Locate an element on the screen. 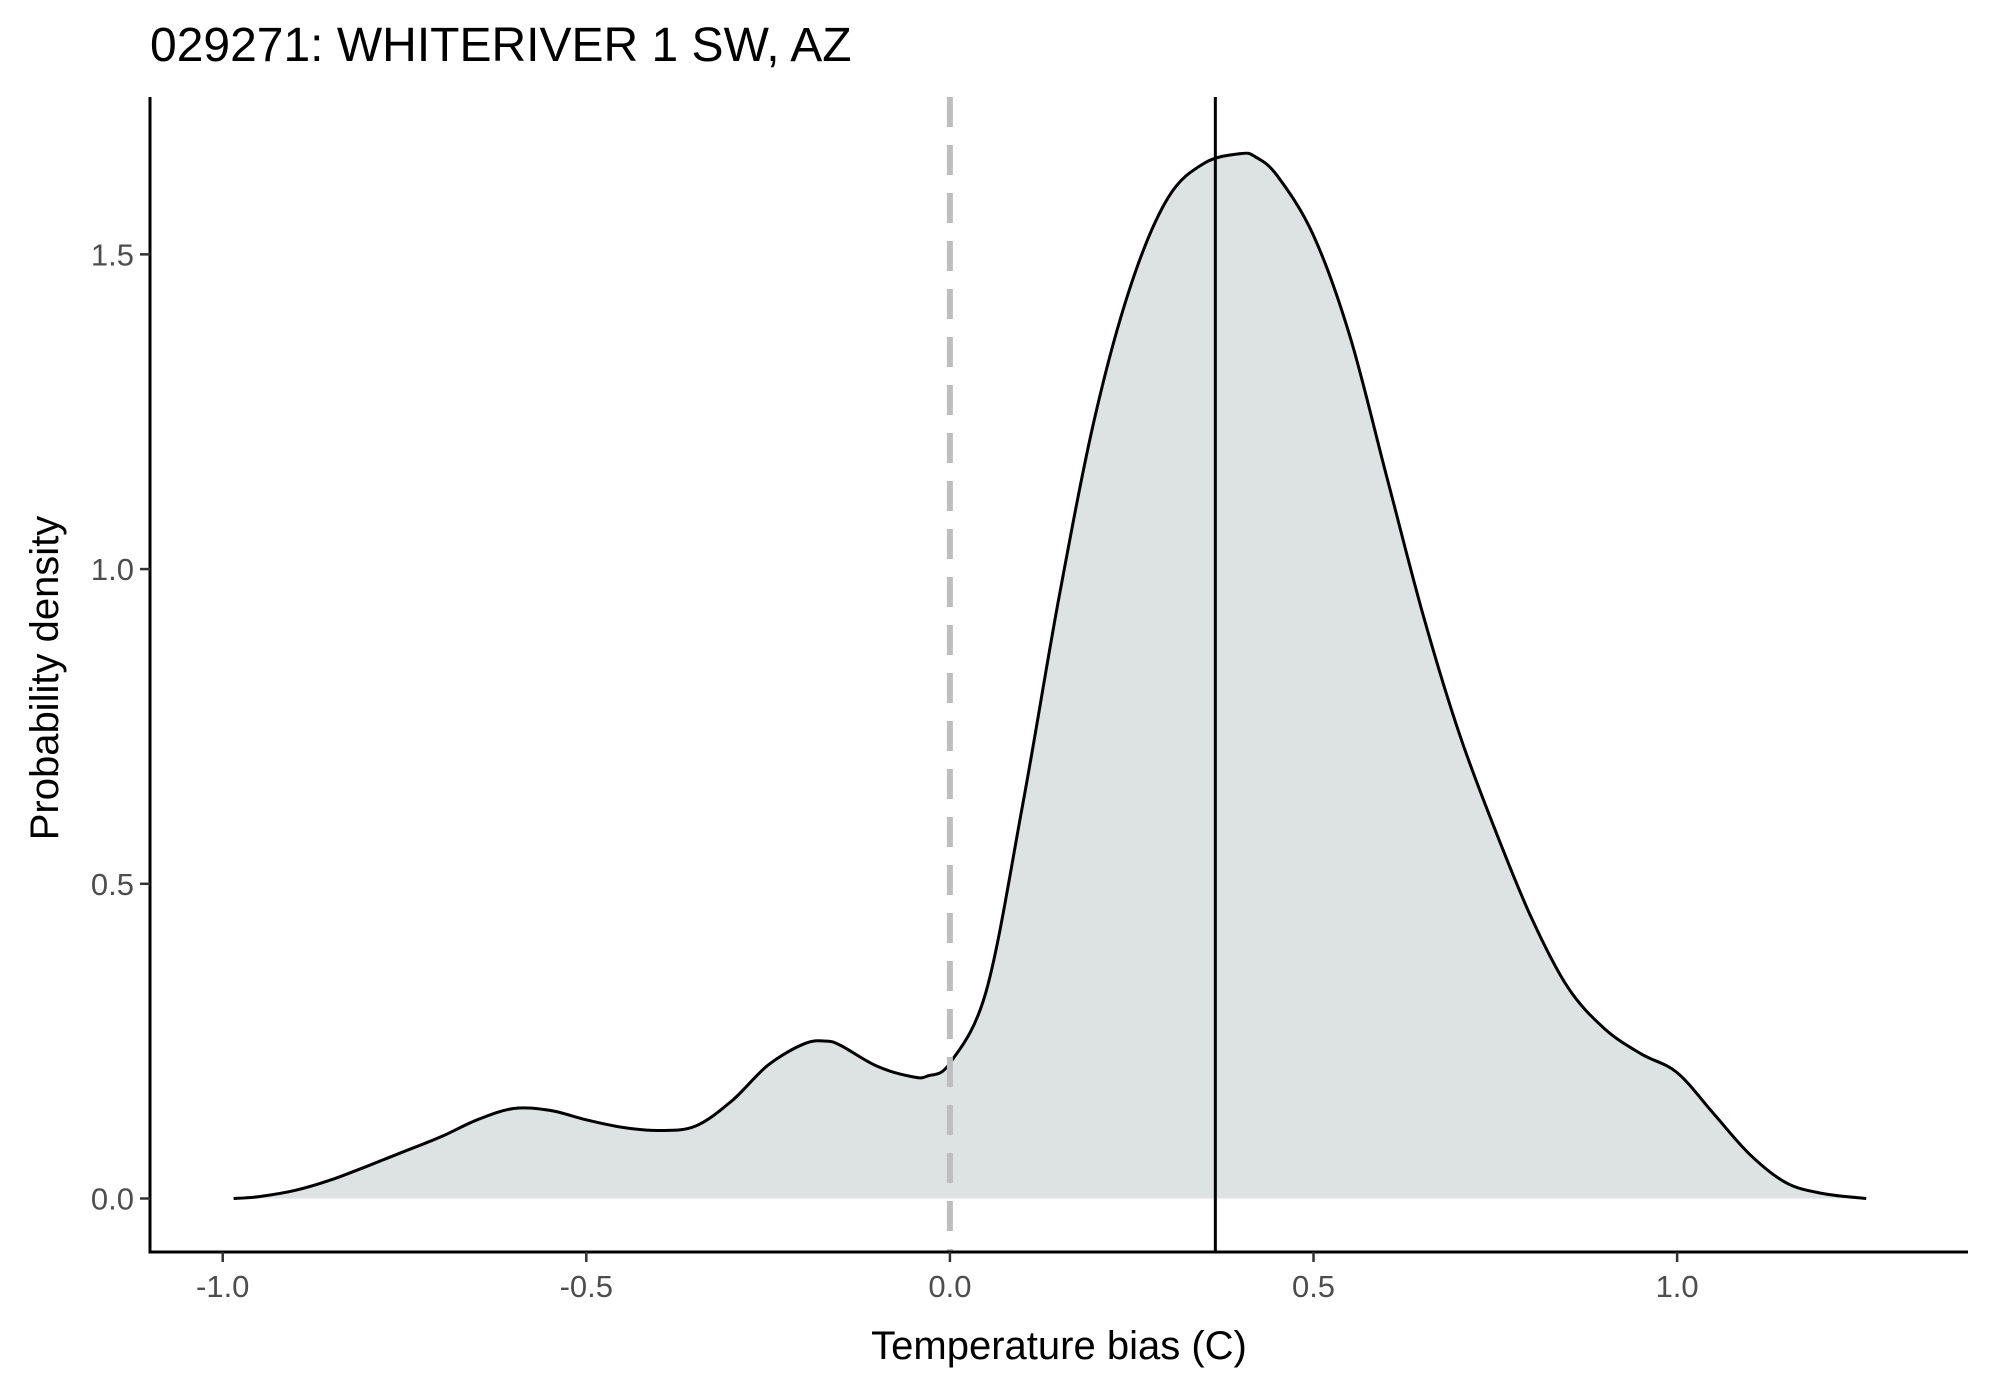  x-tick-label: 0.0 is located at coordinates (949, 1286).